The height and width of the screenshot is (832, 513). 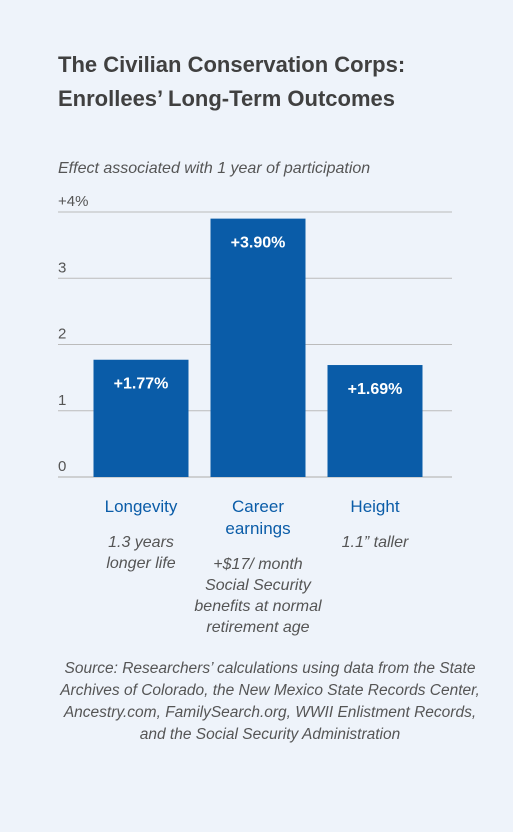 What do you see at coordinates (374, 506) in the screenshot?
I see `category-label: Height` at bounding box center [374, 506].